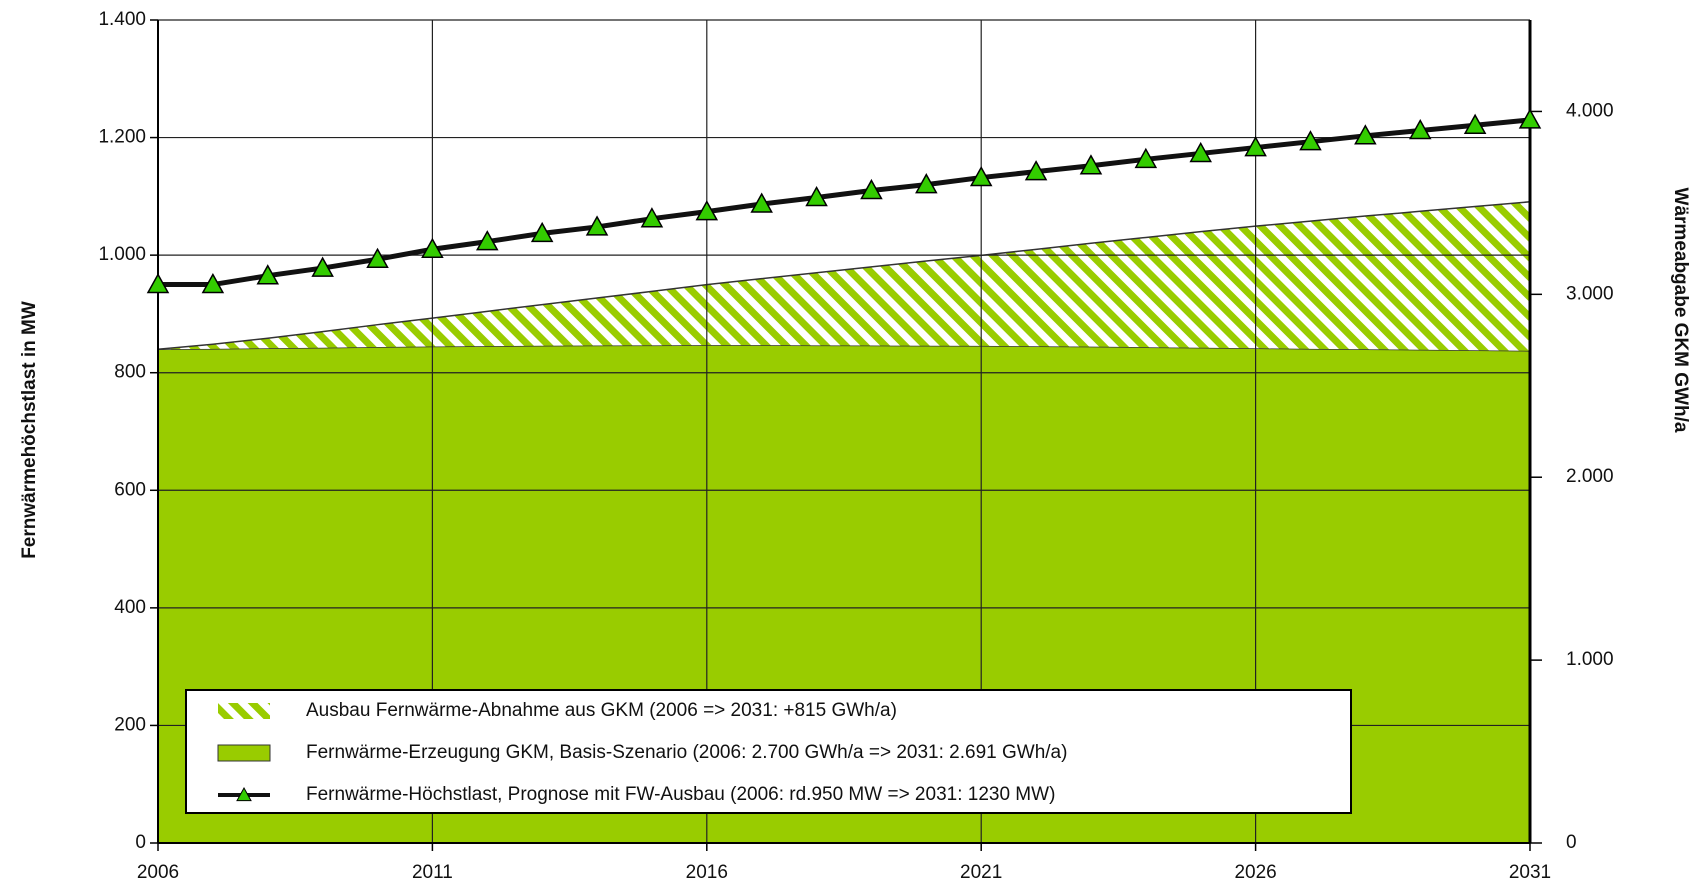  What do you see at coordinates (1680, 310) in the screenshot?
I see `y2-axis-title: Wärmeabgabe GKM GWh/a` at bounding box center [1680, 310].